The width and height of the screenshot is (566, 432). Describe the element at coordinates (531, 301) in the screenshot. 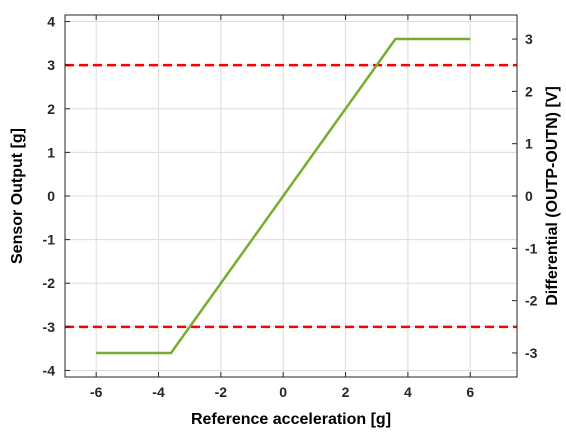

I see `y-right-tick-label: -2` at that location.